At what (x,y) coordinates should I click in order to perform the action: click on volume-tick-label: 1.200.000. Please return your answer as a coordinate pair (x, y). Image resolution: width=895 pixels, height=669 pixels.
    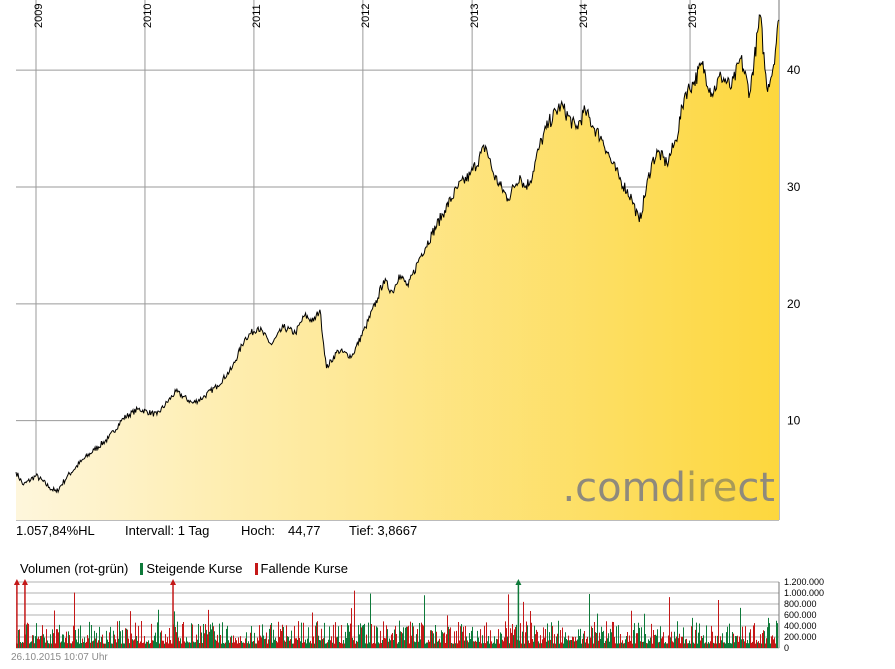
    Looking at the image, I should click on (804, 582).